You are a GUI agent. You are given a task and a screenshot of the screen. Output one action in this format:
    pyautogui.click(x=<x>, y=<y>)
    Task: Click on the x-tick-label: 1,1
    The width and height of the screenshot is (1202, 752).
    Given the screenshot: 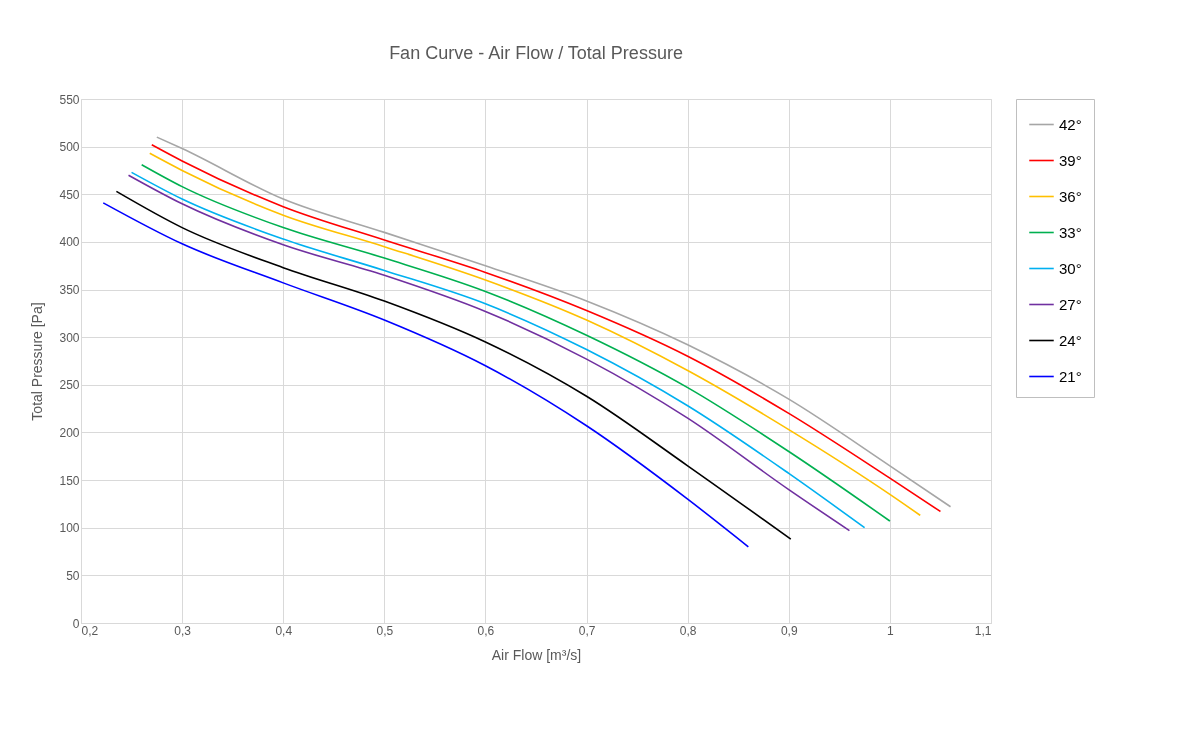 What is the action you would take?
    pyautogui.click(x=983, y=630)
    